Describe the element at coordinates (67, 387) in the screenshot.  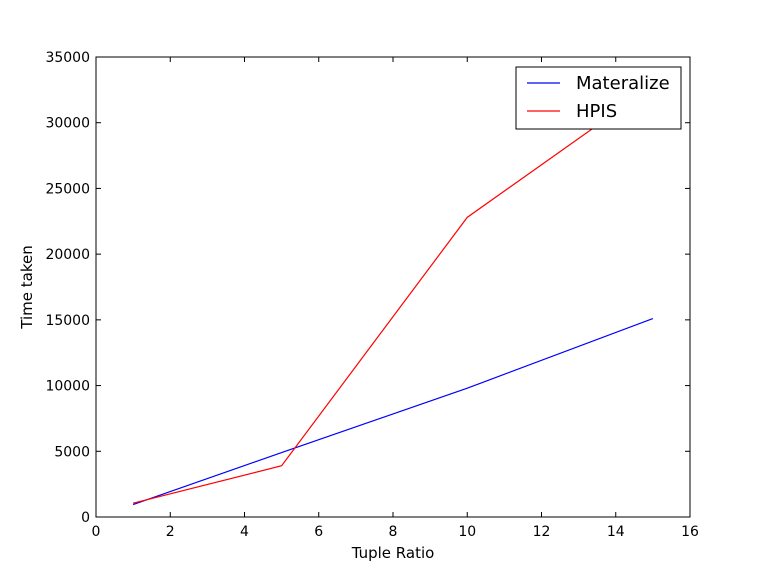
I see `y-tick-label: 10000` at that location.